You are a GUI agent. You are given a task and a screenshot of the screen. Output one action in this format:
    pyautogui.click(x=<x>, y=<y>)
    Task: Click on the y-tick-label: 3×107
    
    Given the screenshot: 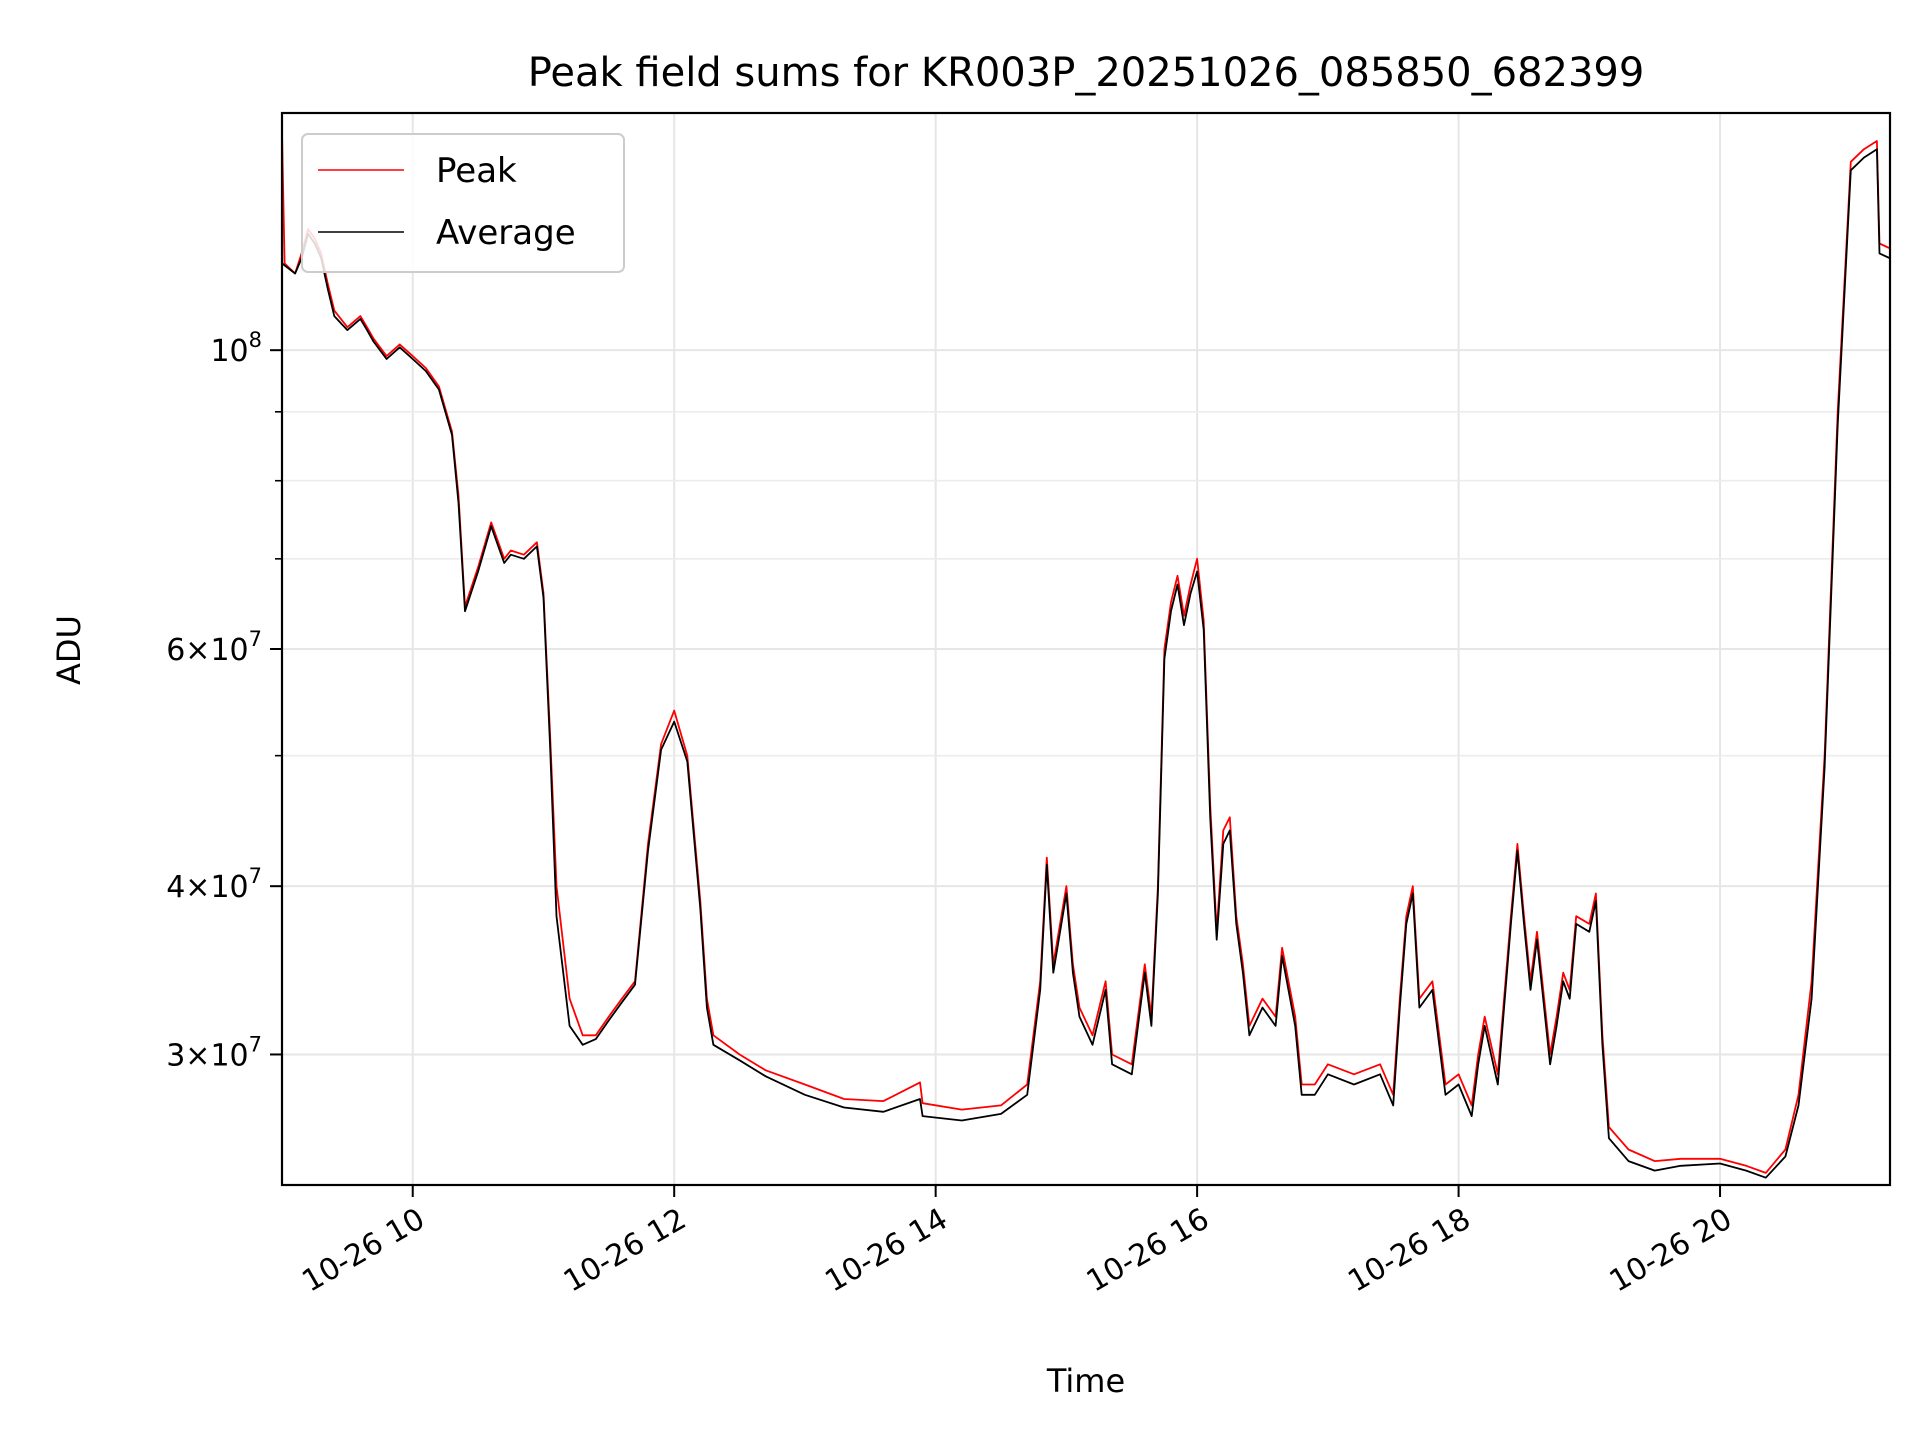 What is the action you would take?
    pyautogui.click(x=214, y=1052)
    